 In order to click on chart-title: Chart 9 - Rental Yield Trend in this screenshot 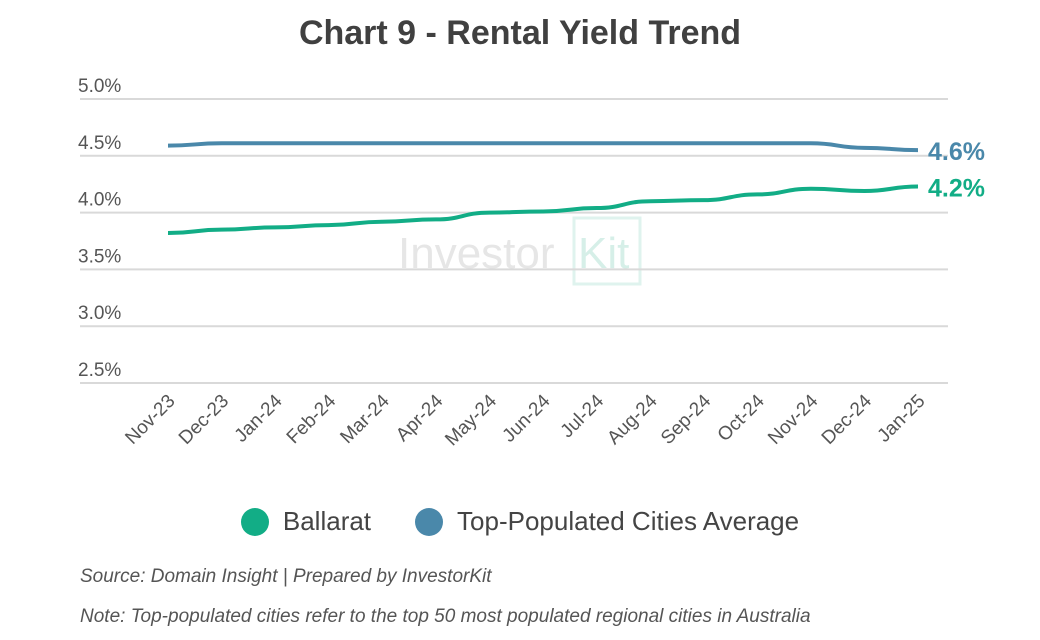, I will do `click(520, 33)`.